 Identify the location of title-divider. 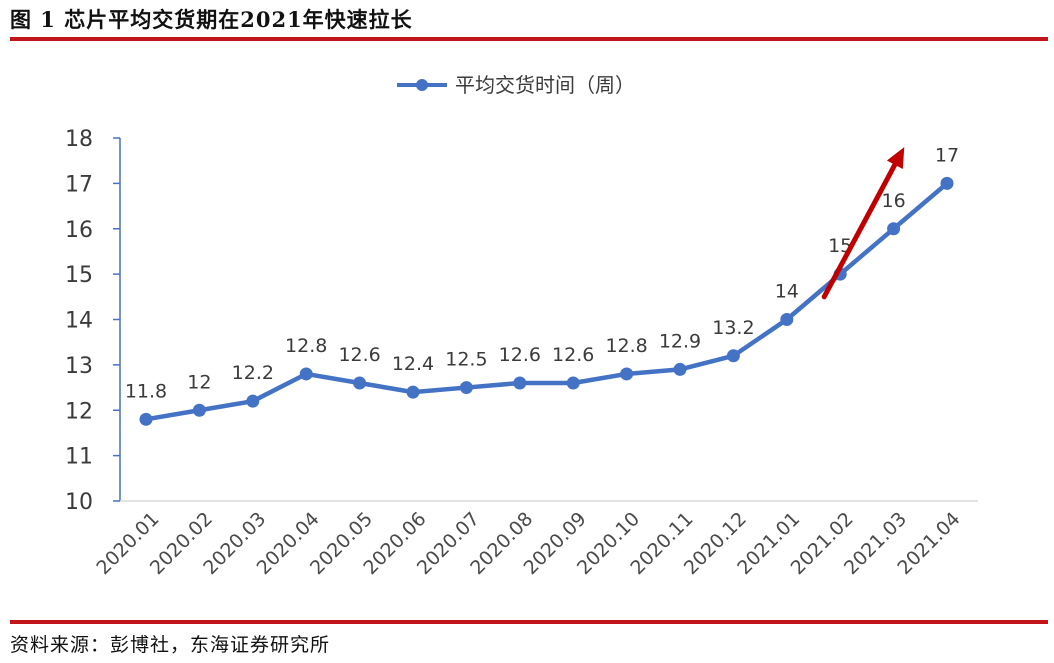
(529, 39).